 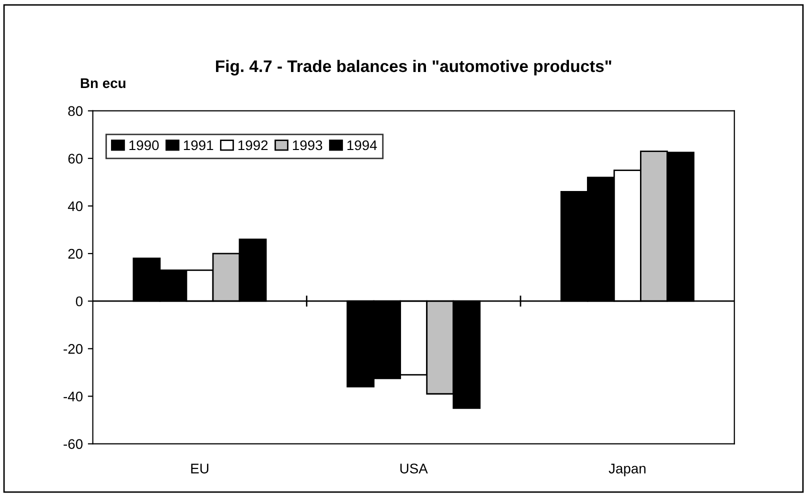 I want to click on legend-label: 1994, so click(x=362, y=145).